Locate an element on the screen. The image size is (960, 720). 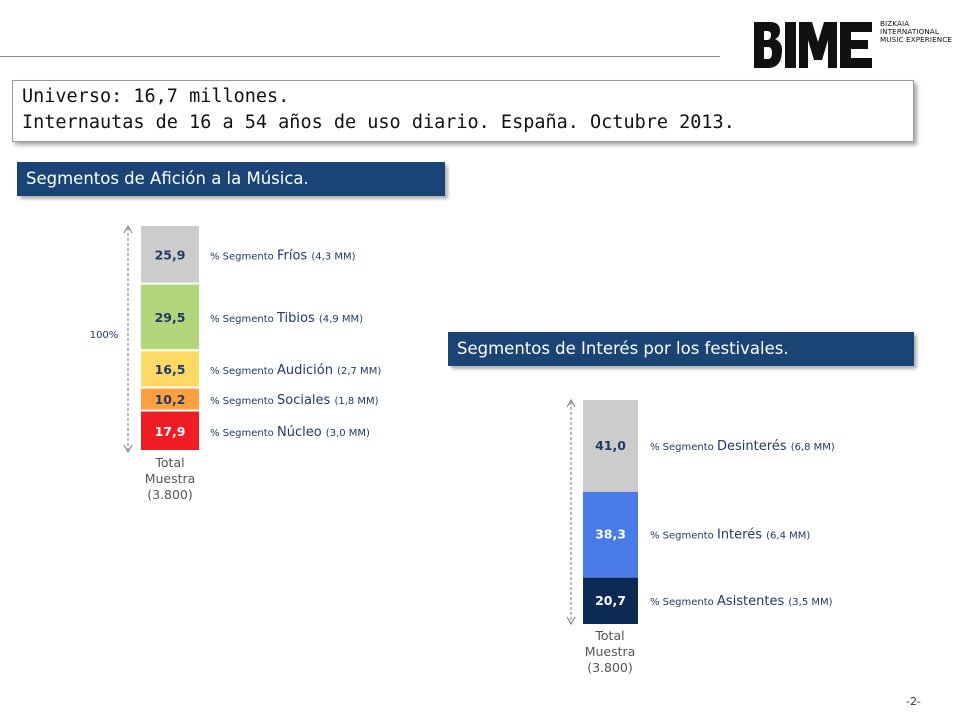
bar-value-label: 29,5 is located at coordinates (170, 317).